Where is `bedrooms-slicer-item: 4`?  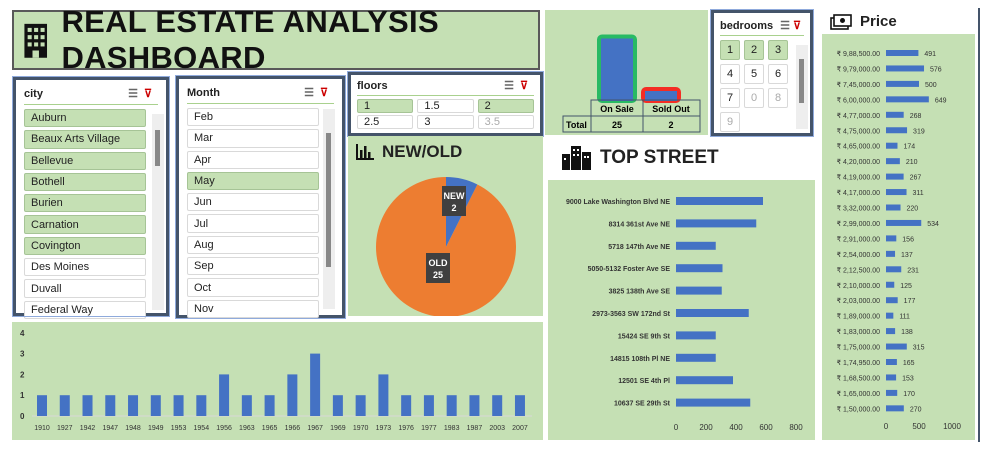
bedrooms-slicer-item: 4 is located at coordinates (730, 74).